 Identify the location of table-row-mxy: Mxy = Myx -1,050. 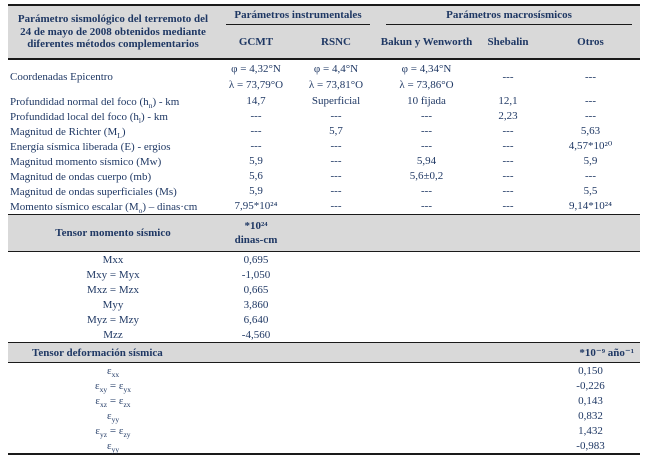
(324, 274).